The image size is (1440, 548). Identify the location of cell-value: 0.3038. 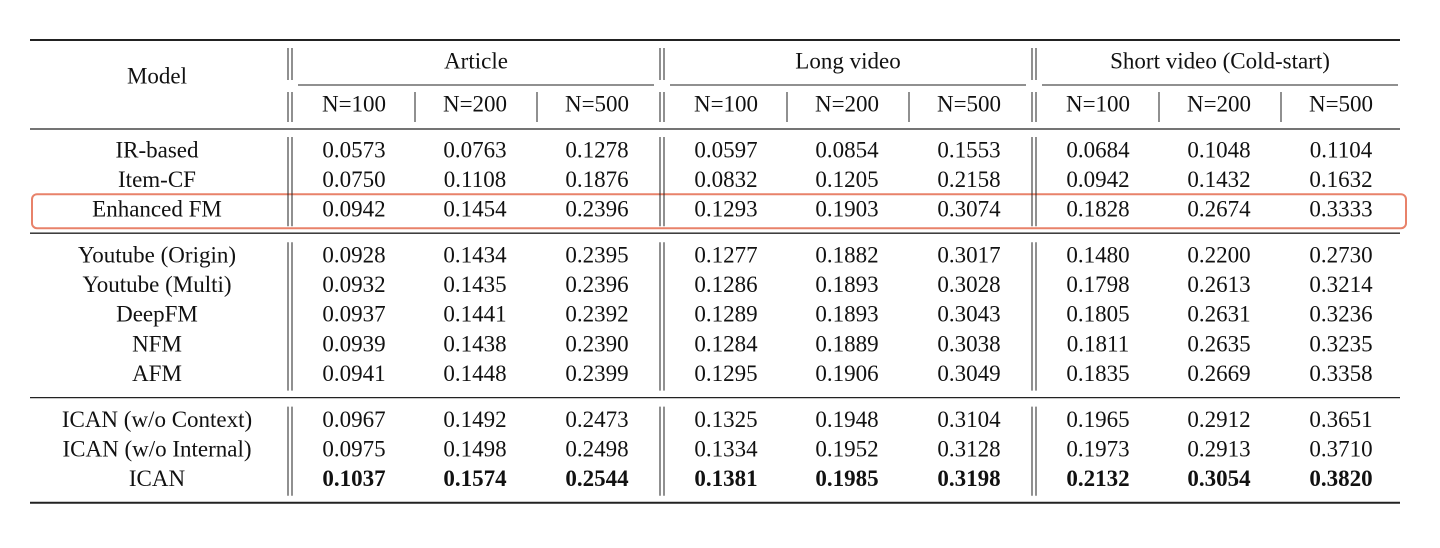
(968, 343).